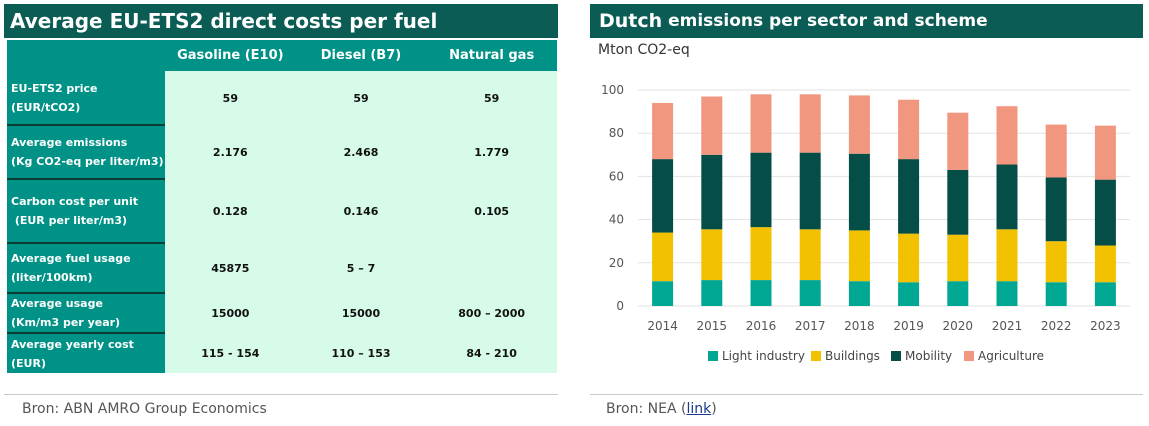 This screenshot has height=426, width=1149. What do you see at coordinates (230, 268) in the screenshot?
I see `cell-gasoline: 45875` at bounding box center [230, 268].